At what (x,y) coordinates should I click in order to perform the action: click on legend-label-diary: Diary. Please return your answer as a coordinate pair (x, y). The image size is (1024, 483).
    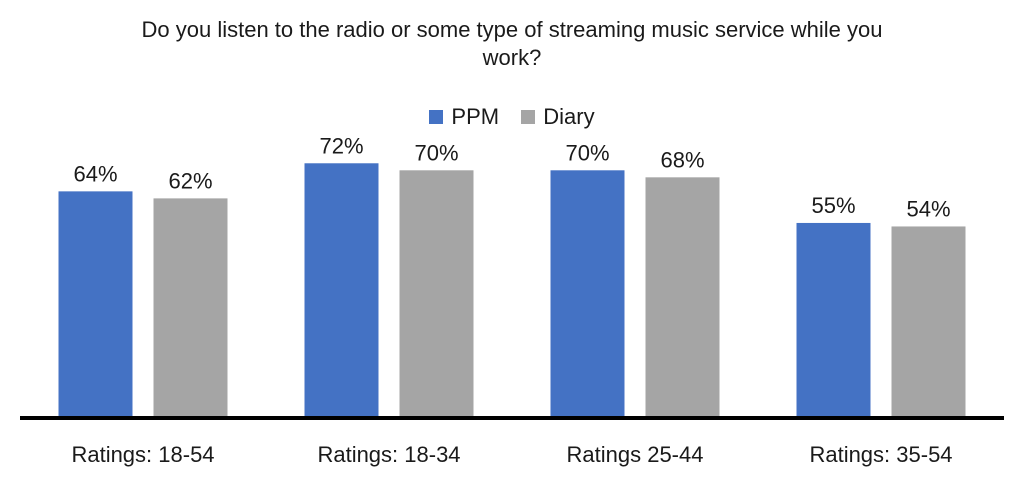
    Looking at the image, I should click on (569, 116).